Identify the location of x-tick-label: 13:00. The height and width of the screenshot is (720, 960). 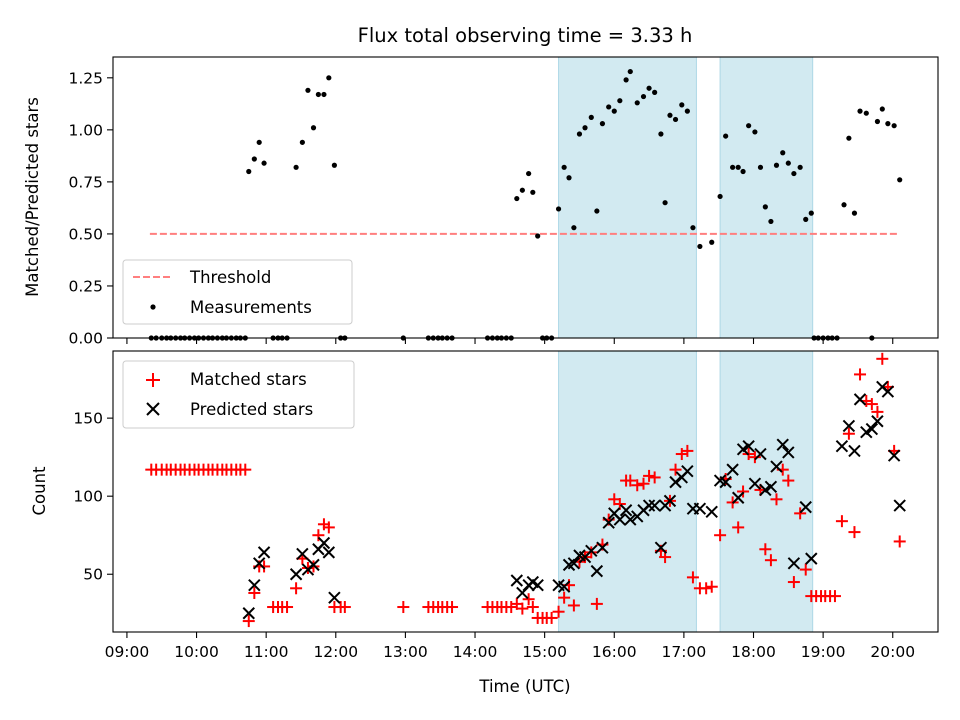
(405, 652).